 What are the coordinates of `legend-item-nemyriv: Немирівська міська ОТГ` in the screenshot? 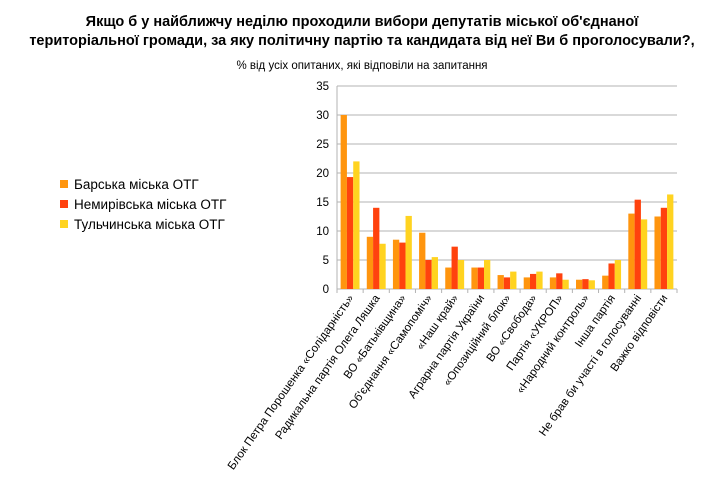 It's located at (143, 204).